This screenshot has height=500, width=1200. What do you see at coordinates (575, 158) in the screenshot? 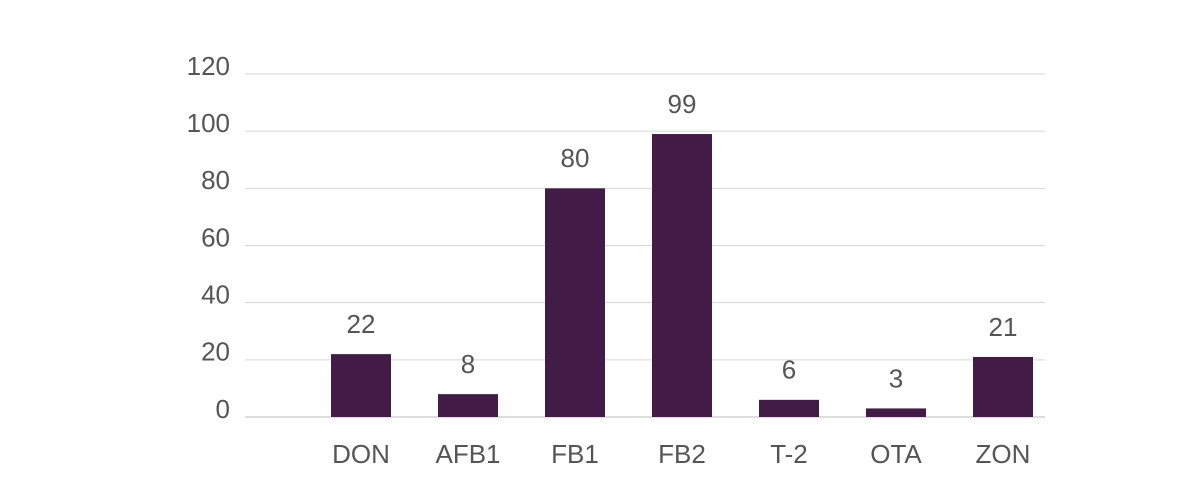
I see `value-label: 80` at bounding box center [575, 158].